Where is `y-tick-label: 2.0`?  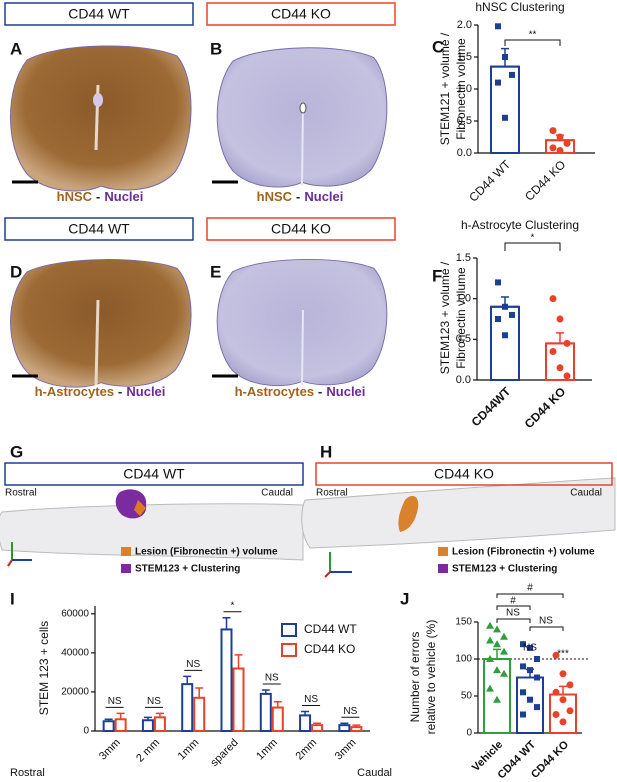
y-tick-label: 2.0 is located at coordinates (464, 25).